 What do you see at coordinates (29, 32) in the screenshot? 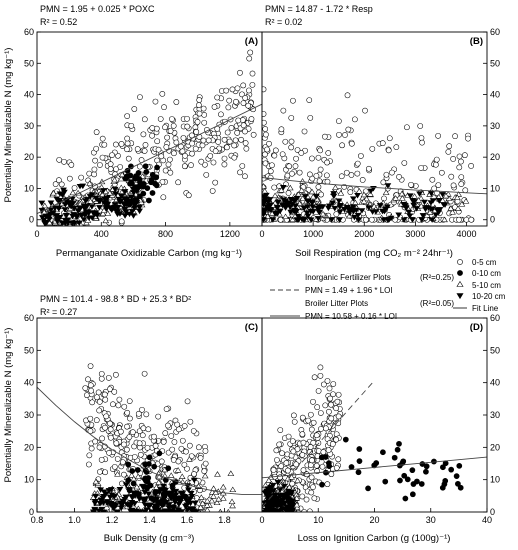
I see `y-tick-label: 60` at bounding box center [29, 32].